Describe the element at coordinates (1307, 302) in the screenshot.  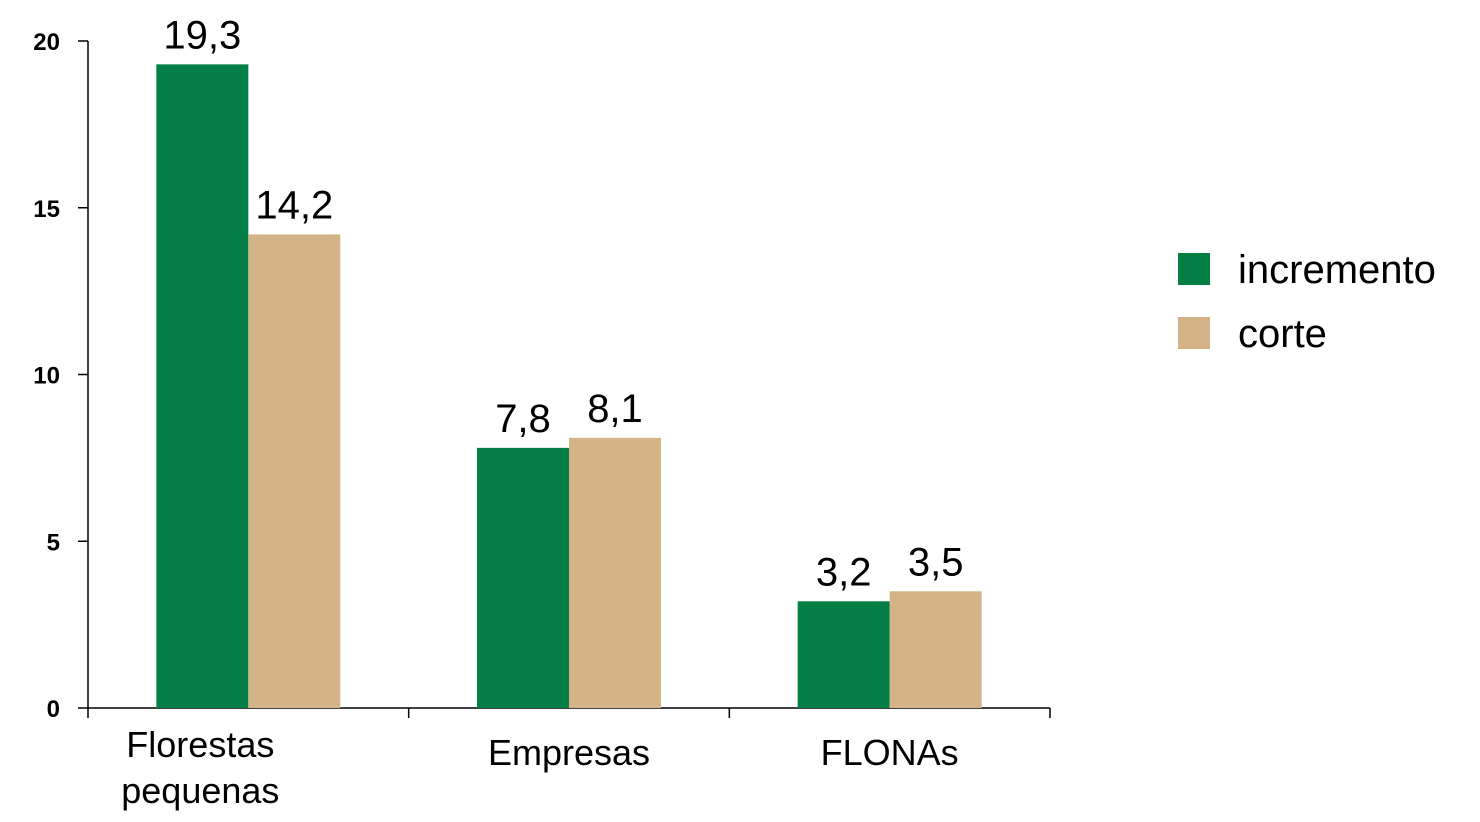
I see `legend: incremento corte` at that location.